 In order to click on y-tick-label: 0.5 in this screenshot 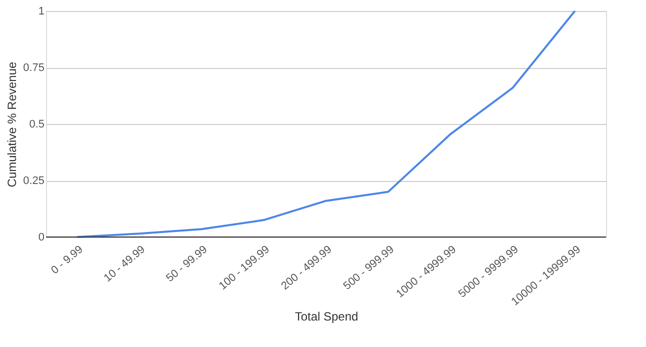, I will do `click(36, 124)`.